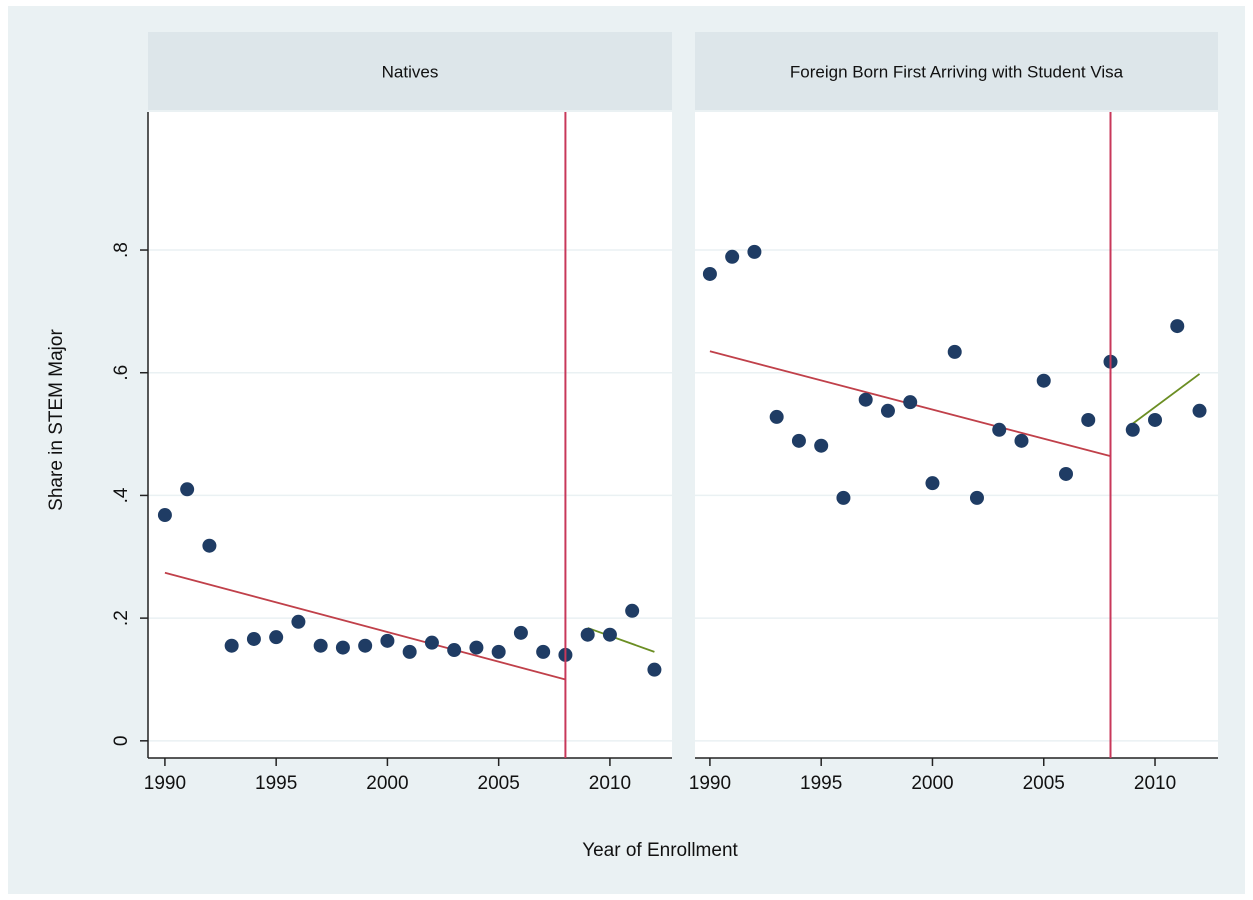 The width and height of the screenshot is (1253, 900). I want to click on y-axis-label: Share in STEM Major, so click(56, 420).